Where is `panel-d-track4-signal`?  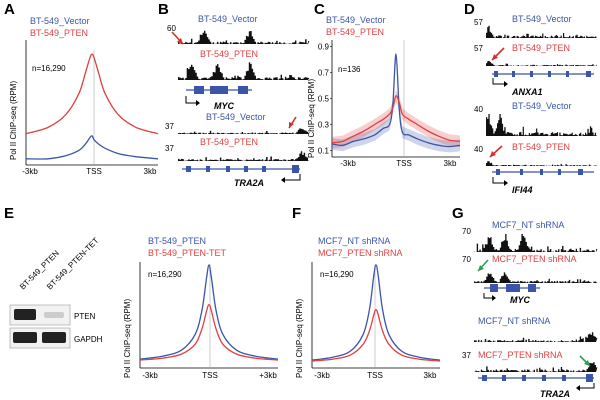 panel-d-track4-signal is located at coordinates (542, 163).